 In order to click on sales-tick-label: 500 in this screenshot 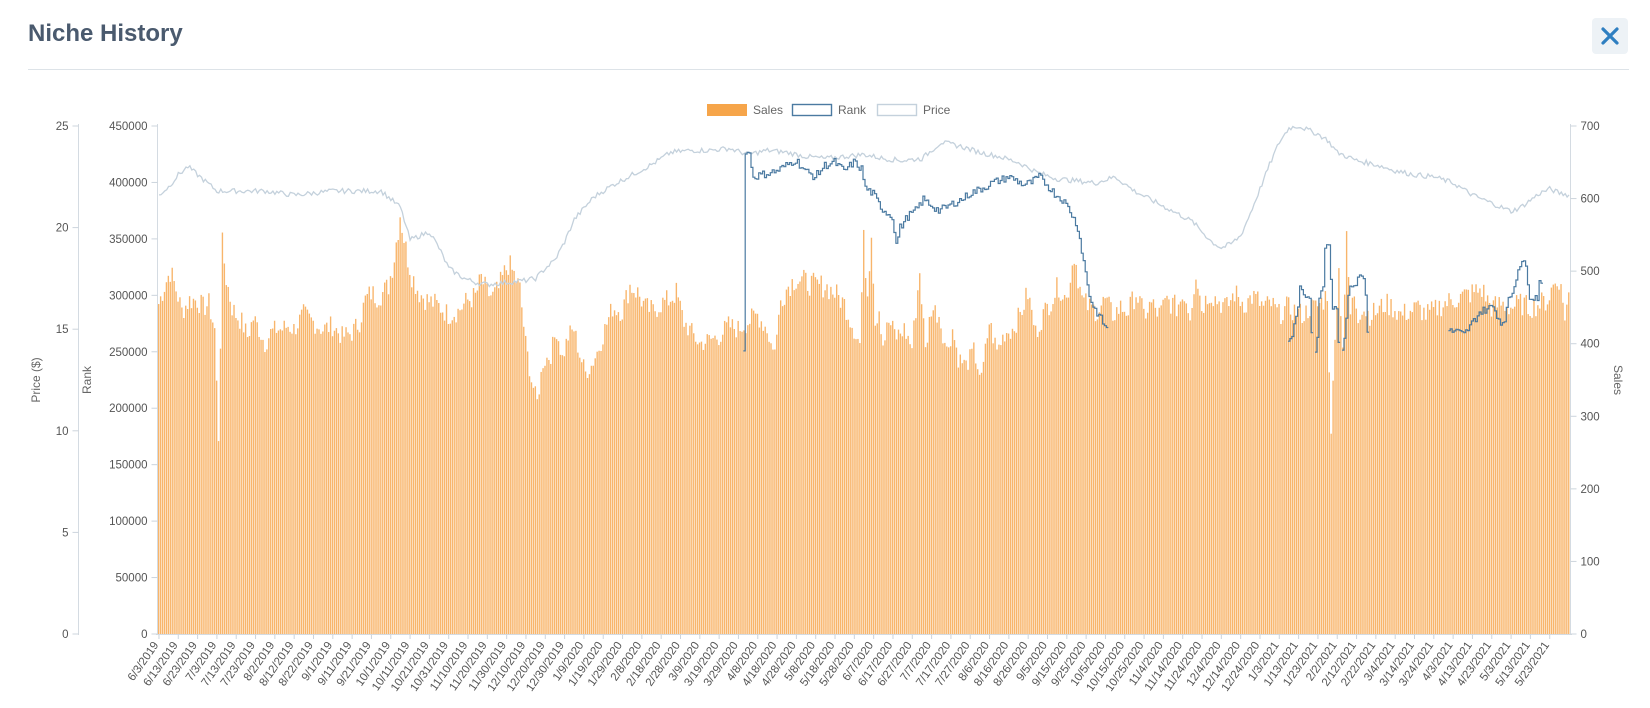, I will do `click(1590, 272)`.